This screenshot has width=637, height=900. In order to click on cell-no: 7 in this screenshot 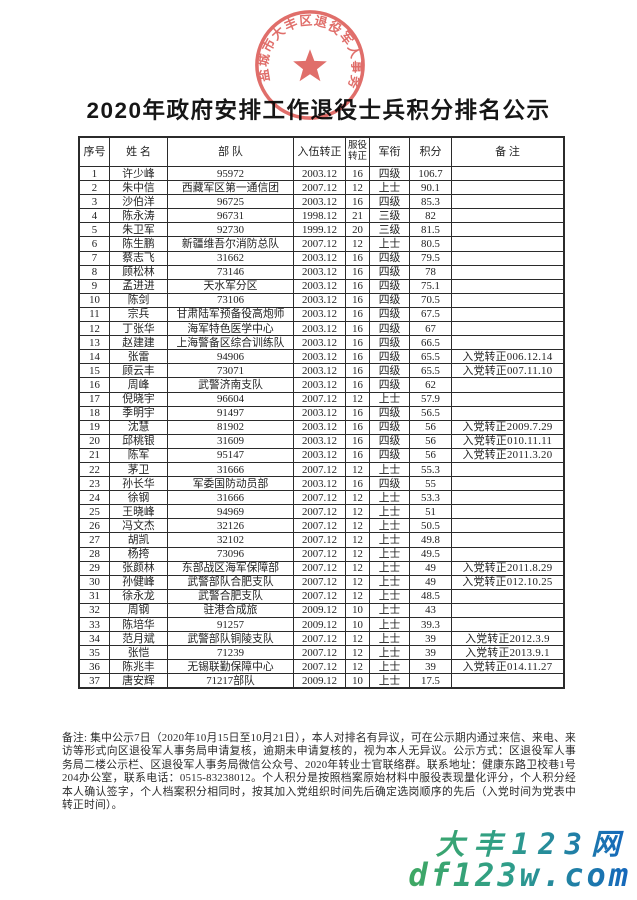, I will do `click(94, 258)`.